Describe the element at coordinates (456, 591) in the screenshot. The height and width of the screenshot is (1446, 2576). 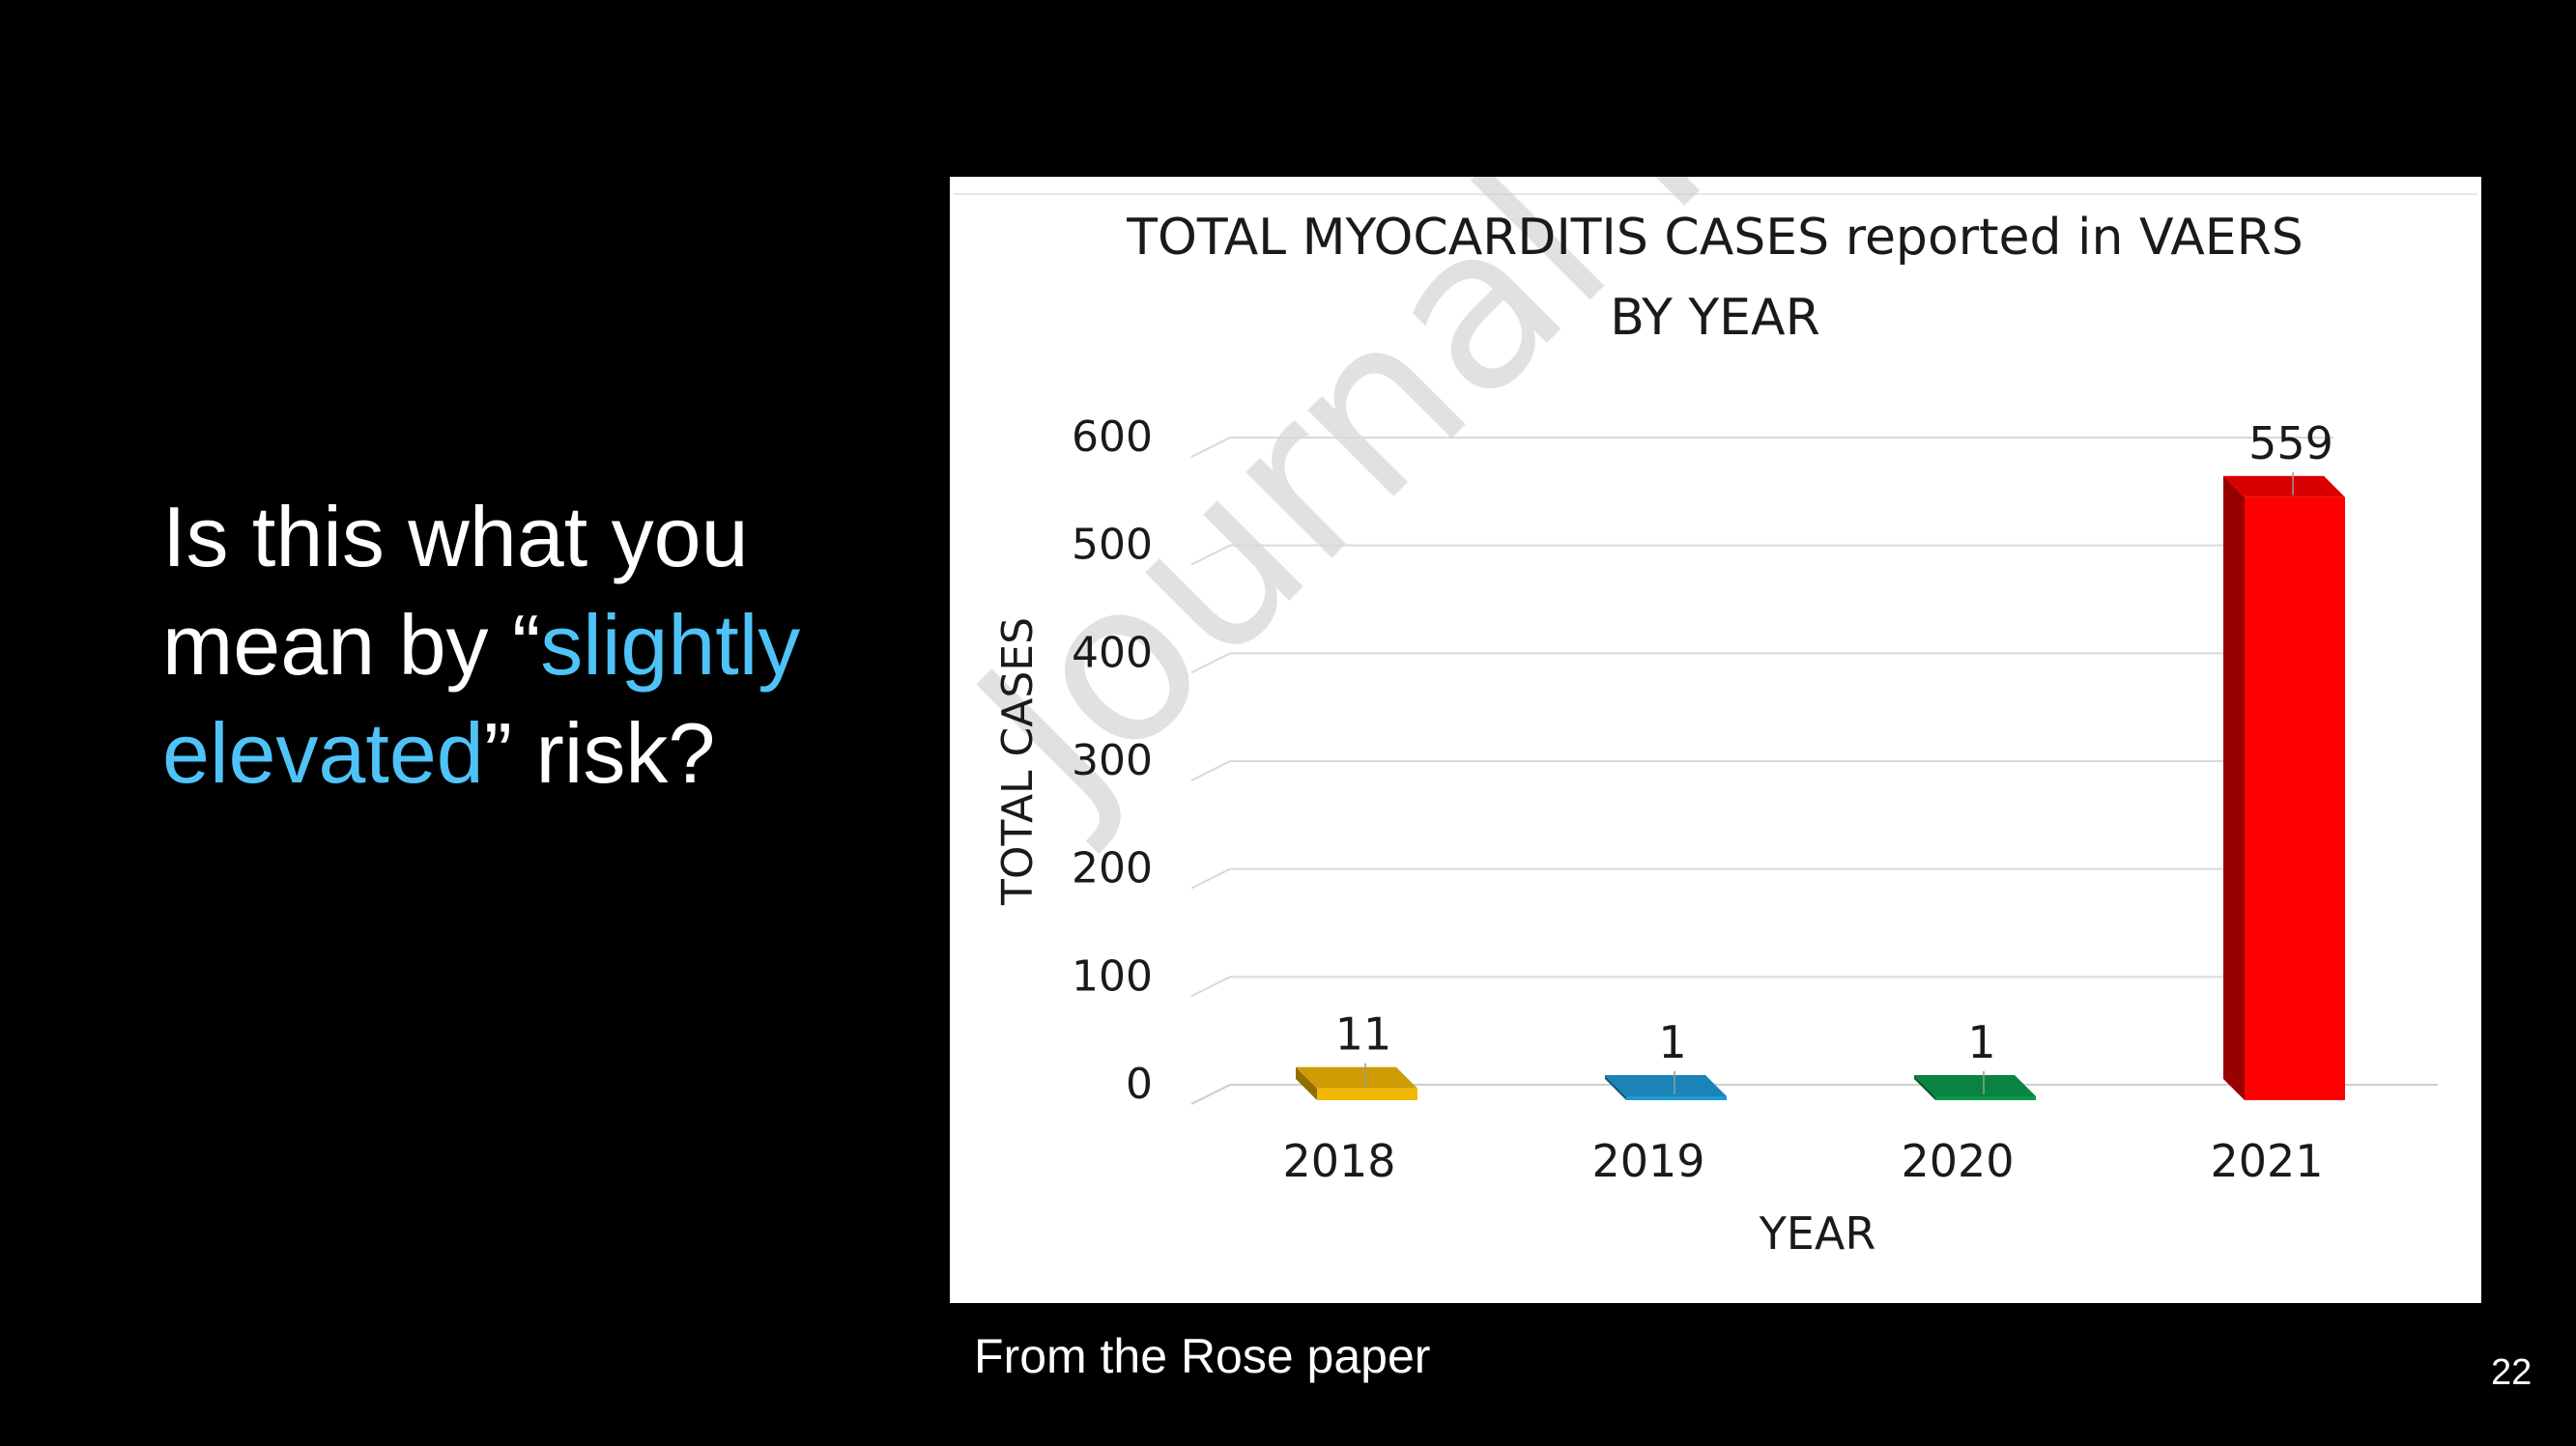
I see `headline-part1: Is this what you mean by “` at that location.